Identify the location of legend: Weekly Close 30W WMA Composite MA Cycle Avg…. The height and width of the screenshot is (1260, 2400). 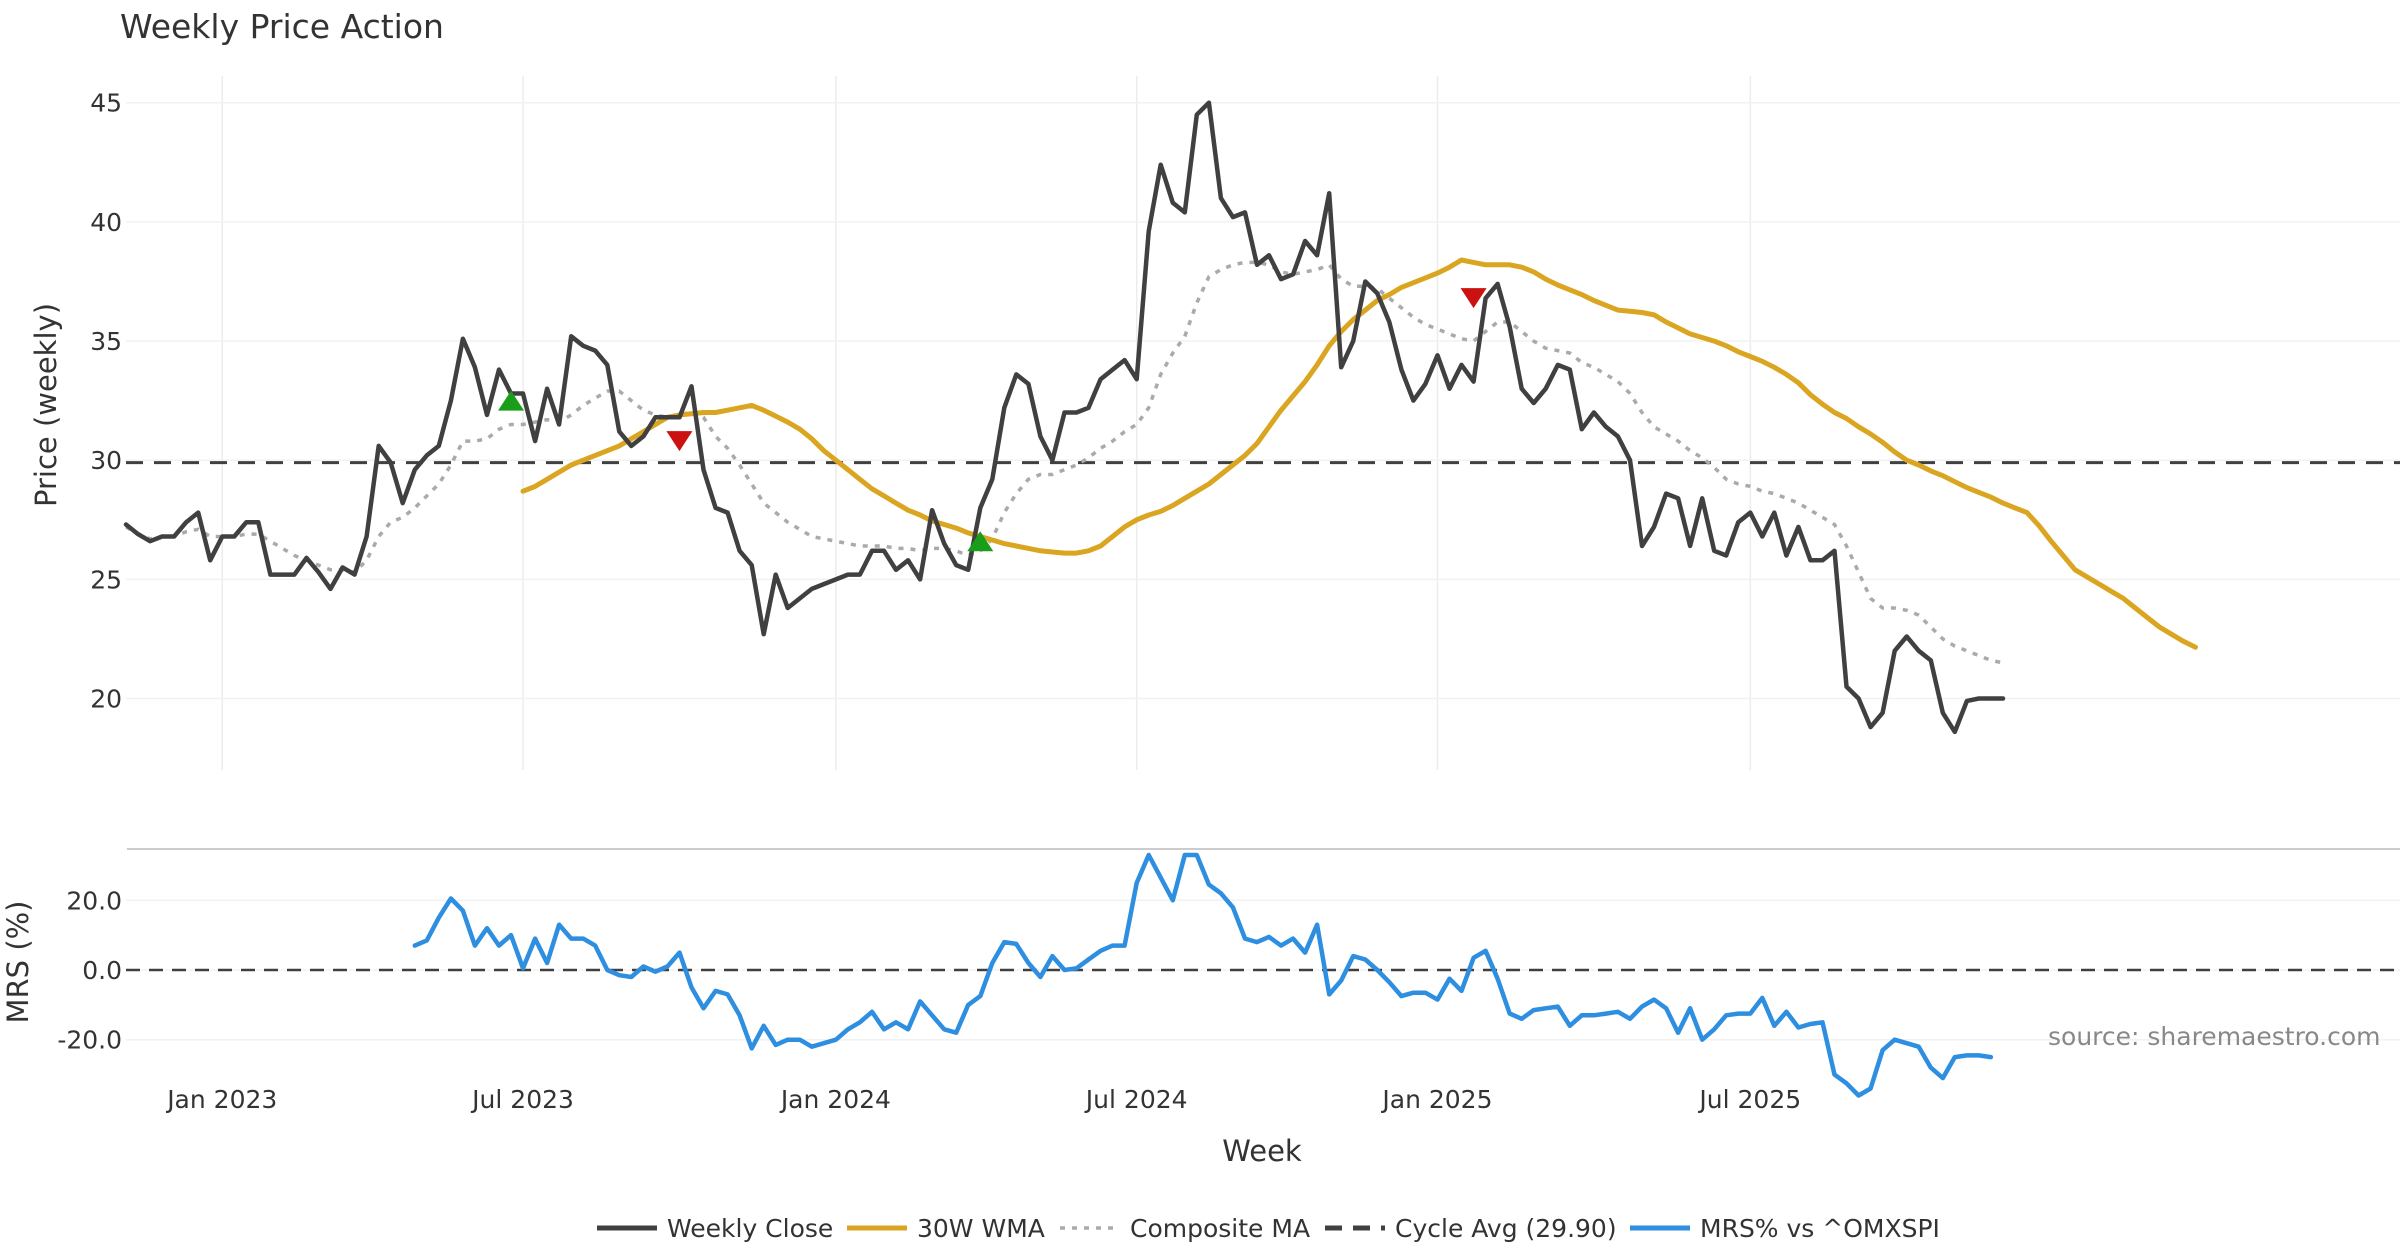
(1268, 1228).